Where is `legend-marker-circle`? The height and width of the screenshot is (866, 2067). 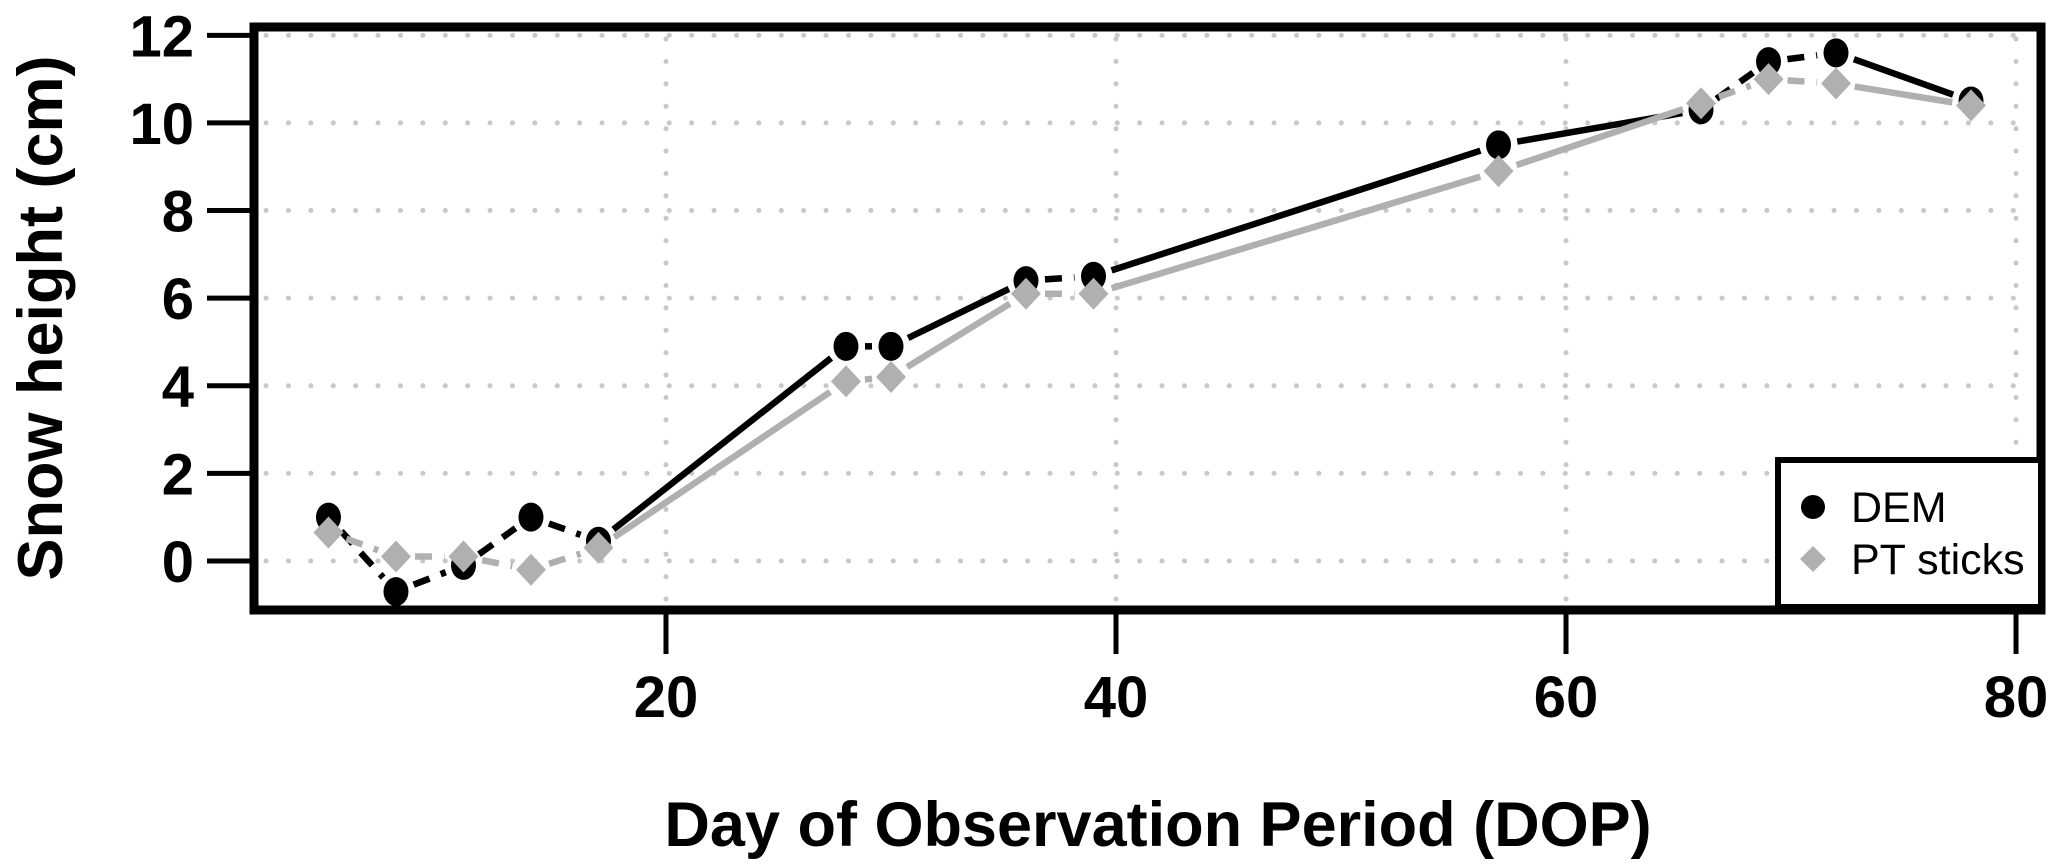 legend-marker-circle is located at coordinates (1813, 507).